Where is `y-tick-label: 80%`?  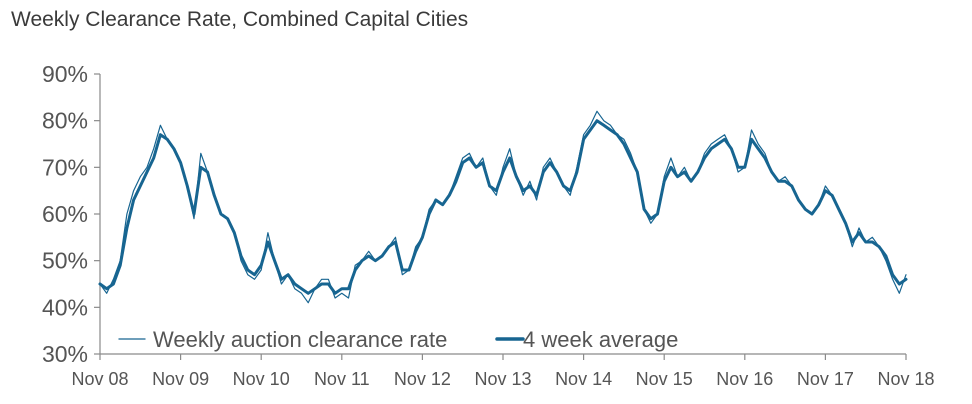 y-tick-label: 80% is located at coordinates (65, 121).